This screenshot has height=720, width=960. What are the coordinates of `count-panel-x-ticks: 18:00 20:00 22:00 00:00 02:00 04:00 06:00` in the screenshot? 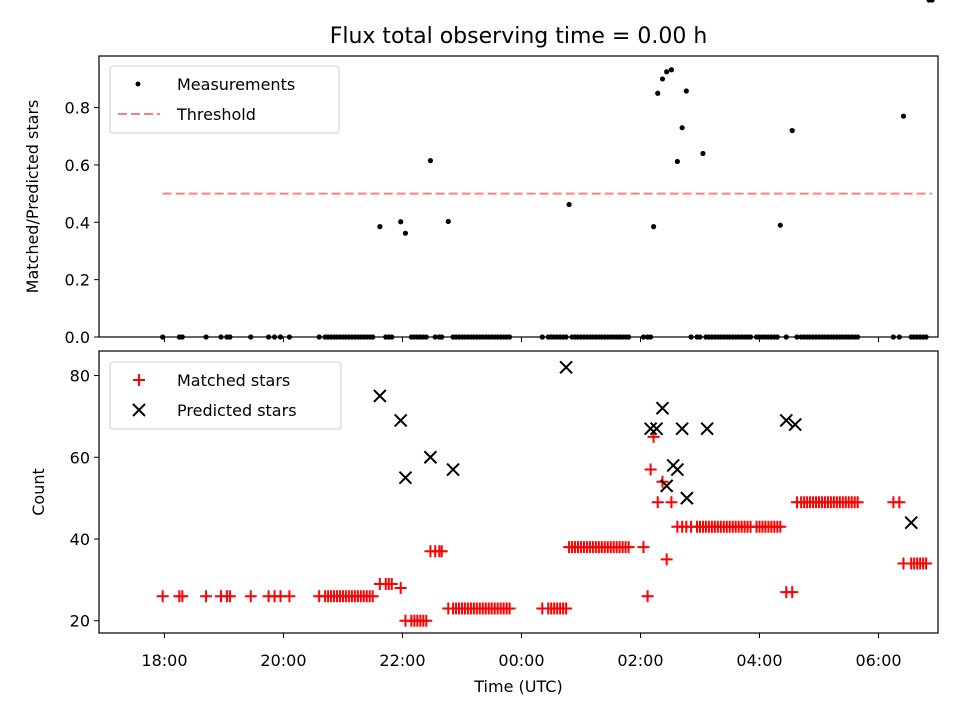 It's located at (521, 651).